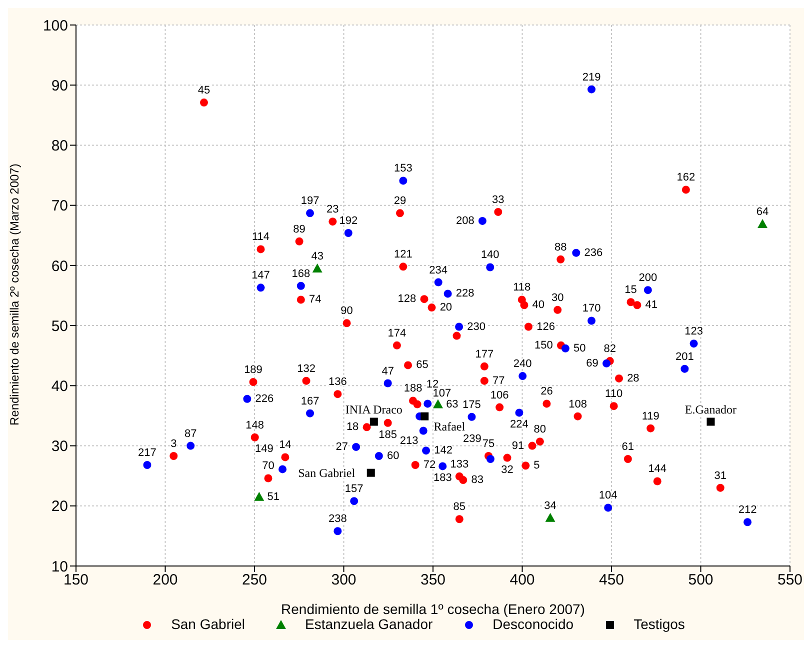  What do you see at coordinates (790, 580) in the screenshot?
I see `x-tick-label: 550` at bounding box center [790, 580].